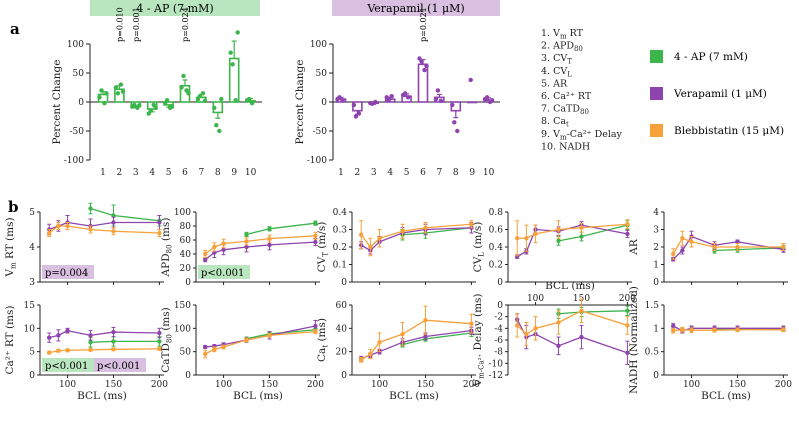 This screenshot has height=422, width=799. What do you see at coordinates (167, 248) in the screenshot?
I see `y-axis-label: APD80 (ms)` at bounding box center [167, 248].